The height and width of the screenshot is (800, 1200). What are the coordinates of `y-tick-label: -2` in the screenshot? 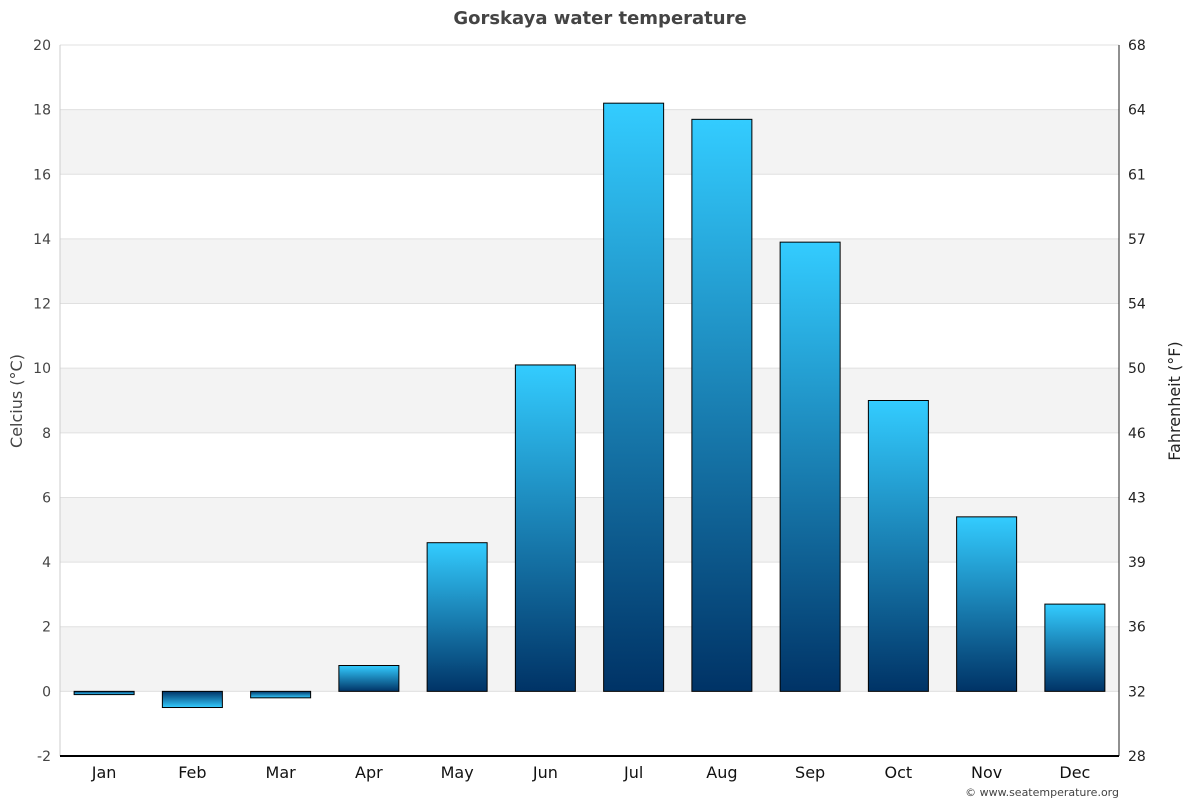 It's located at (44, 757).